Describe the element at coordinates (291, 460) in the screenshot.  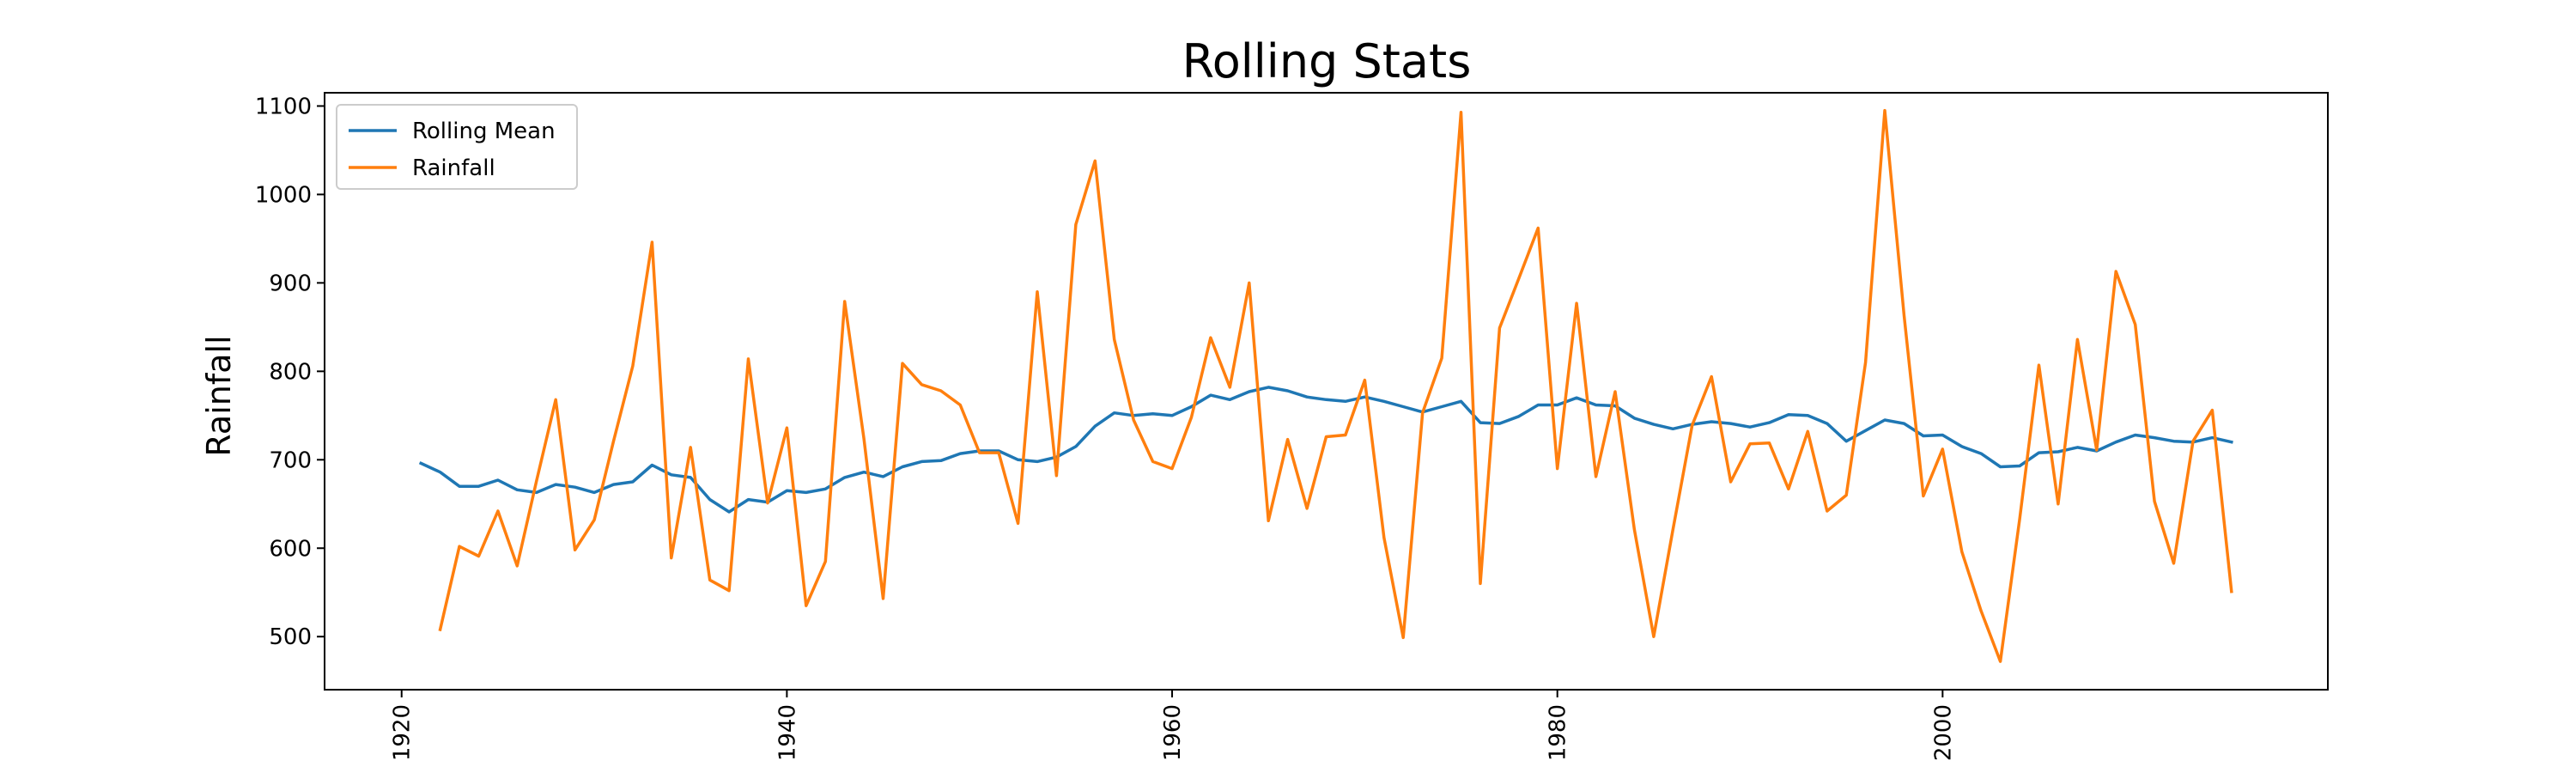
I see `y-tick-label: 700` at that location.